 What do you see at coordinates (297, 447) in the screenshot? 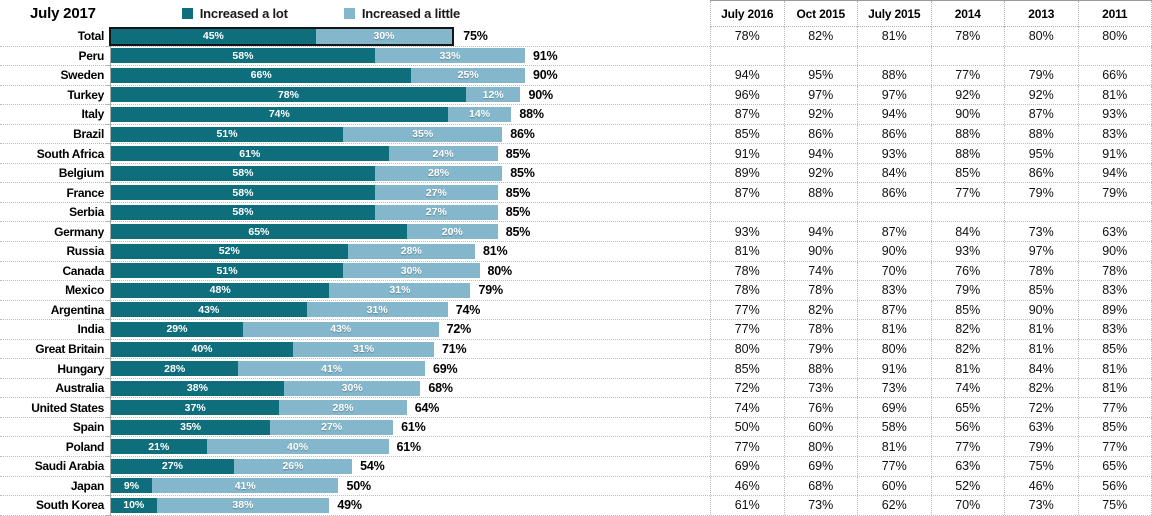
I see `bar-segment-increased-a-little: 40` at bounding box center [297, 447].